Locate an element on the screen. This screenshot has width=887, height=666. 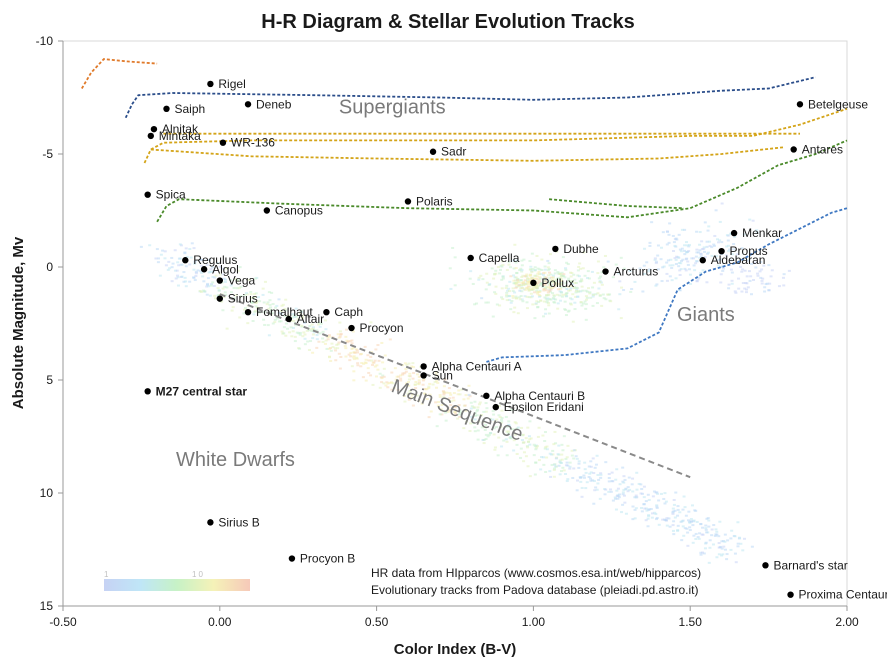
star-point-sirius-b is located at coordinates (210, 522).